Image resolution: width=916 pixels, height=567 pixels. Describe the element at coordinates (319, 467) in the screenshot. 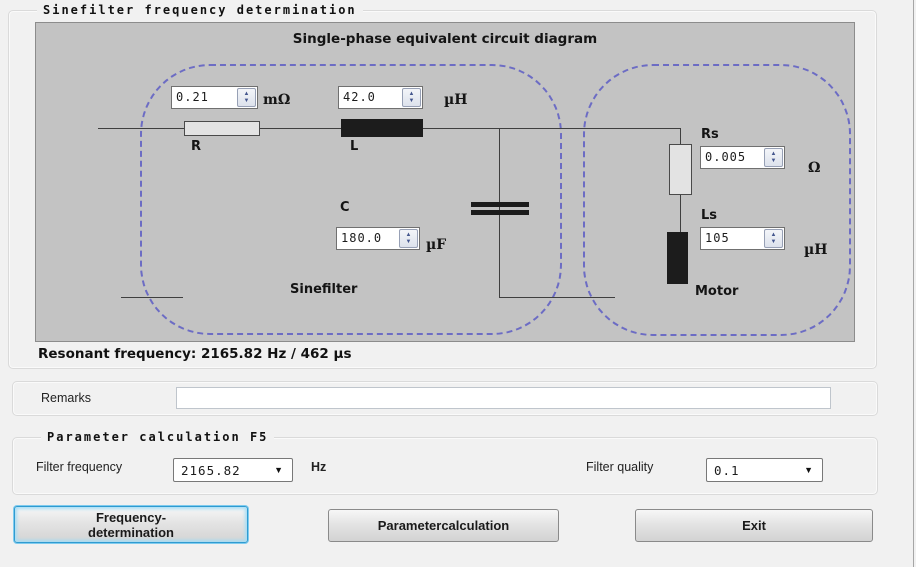

I see `filter-frequency-unit: Hz` at that location.